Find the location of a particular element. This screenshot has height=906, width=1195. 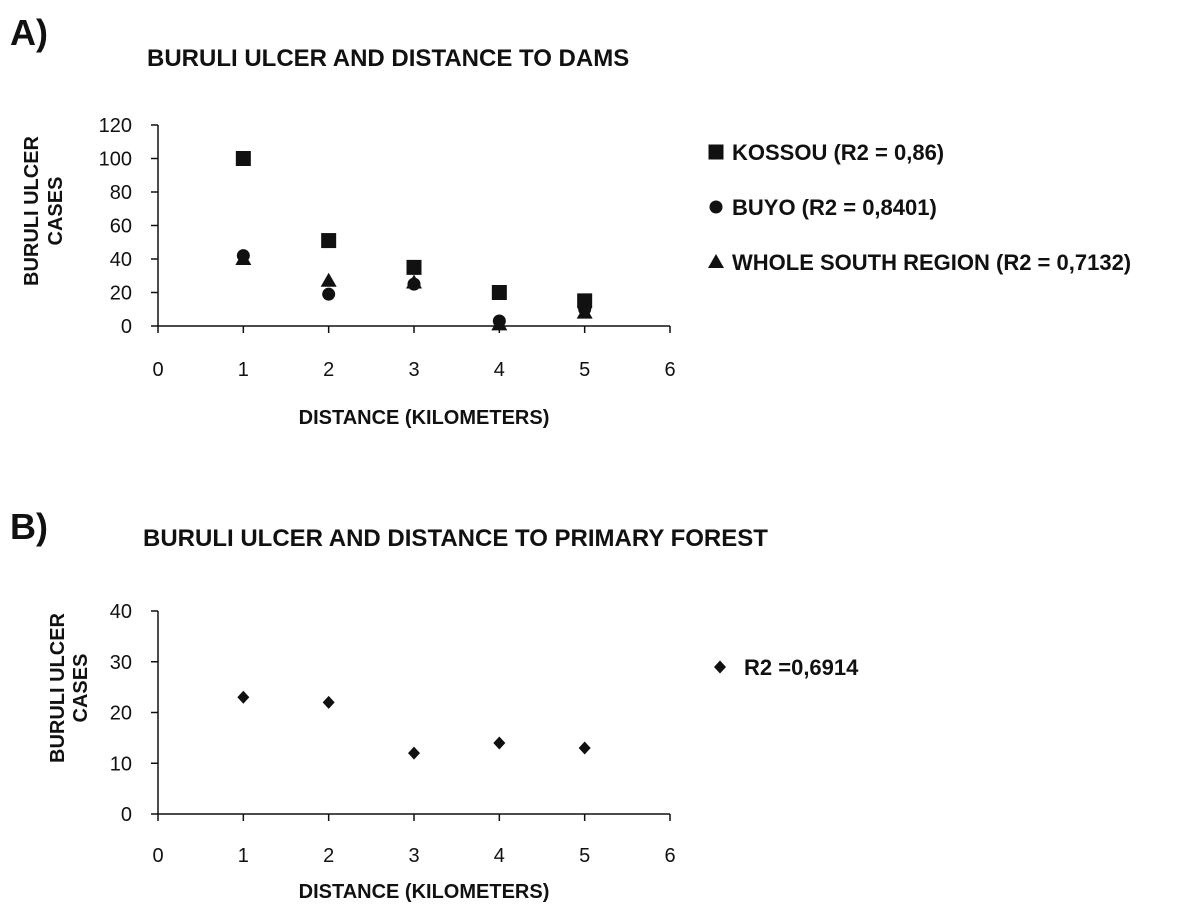

legend-label: WHOLE SOUTH REGION (R2 = 0,7132) is located at coordinates (931, 262).